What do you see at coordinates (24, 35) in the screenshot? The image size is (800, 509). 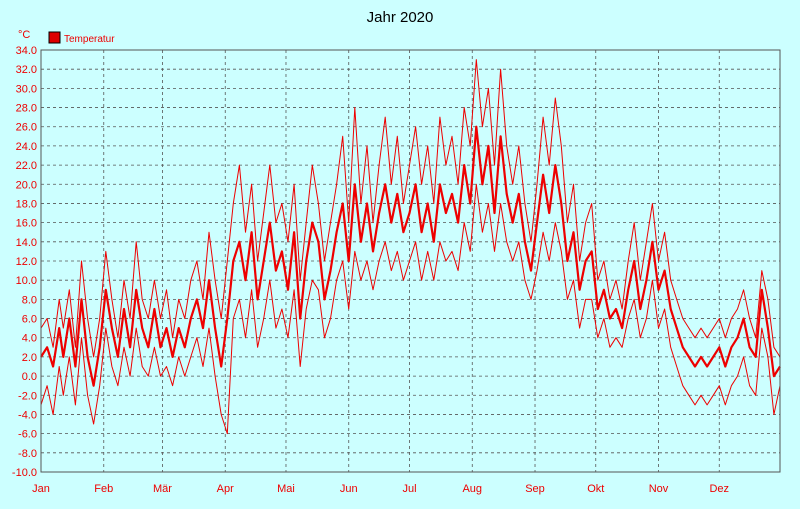 I see `y-axis-unit-label: °C` at bounding box center [24, 35].